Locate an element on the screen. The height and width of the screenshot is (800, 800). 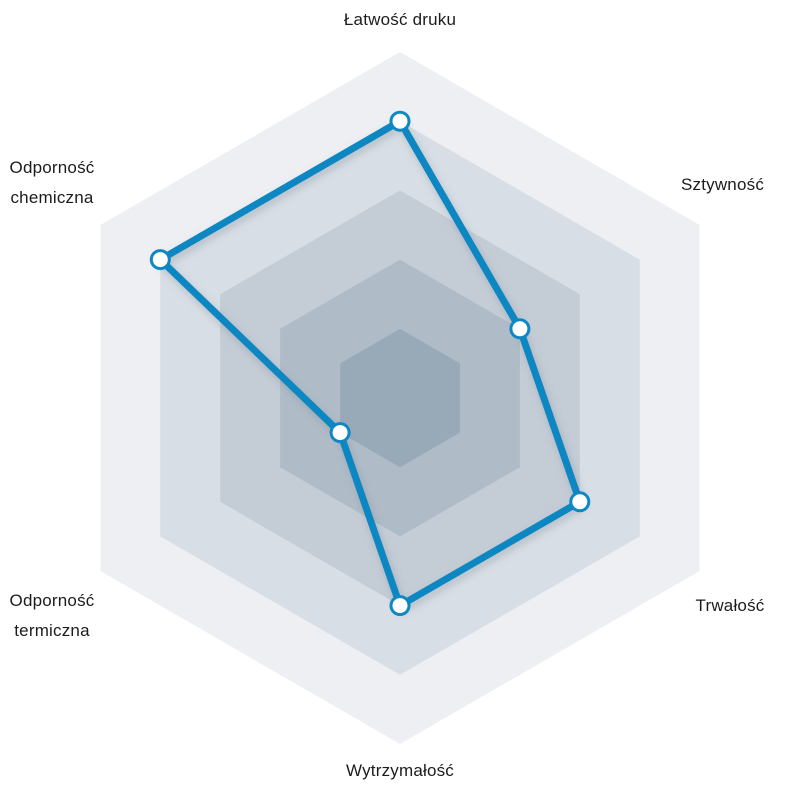
axis-label-latwosc-druku: Łatwość druku is located at coordinates (400, 19).